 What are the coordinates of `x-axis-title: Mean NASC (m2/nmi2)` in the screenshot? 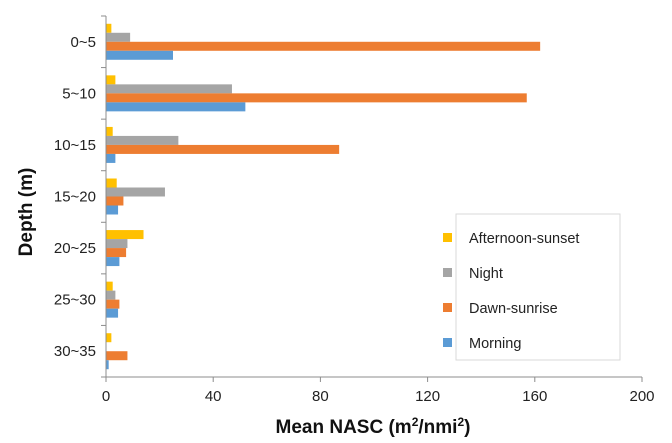 It's located at (373, 426).